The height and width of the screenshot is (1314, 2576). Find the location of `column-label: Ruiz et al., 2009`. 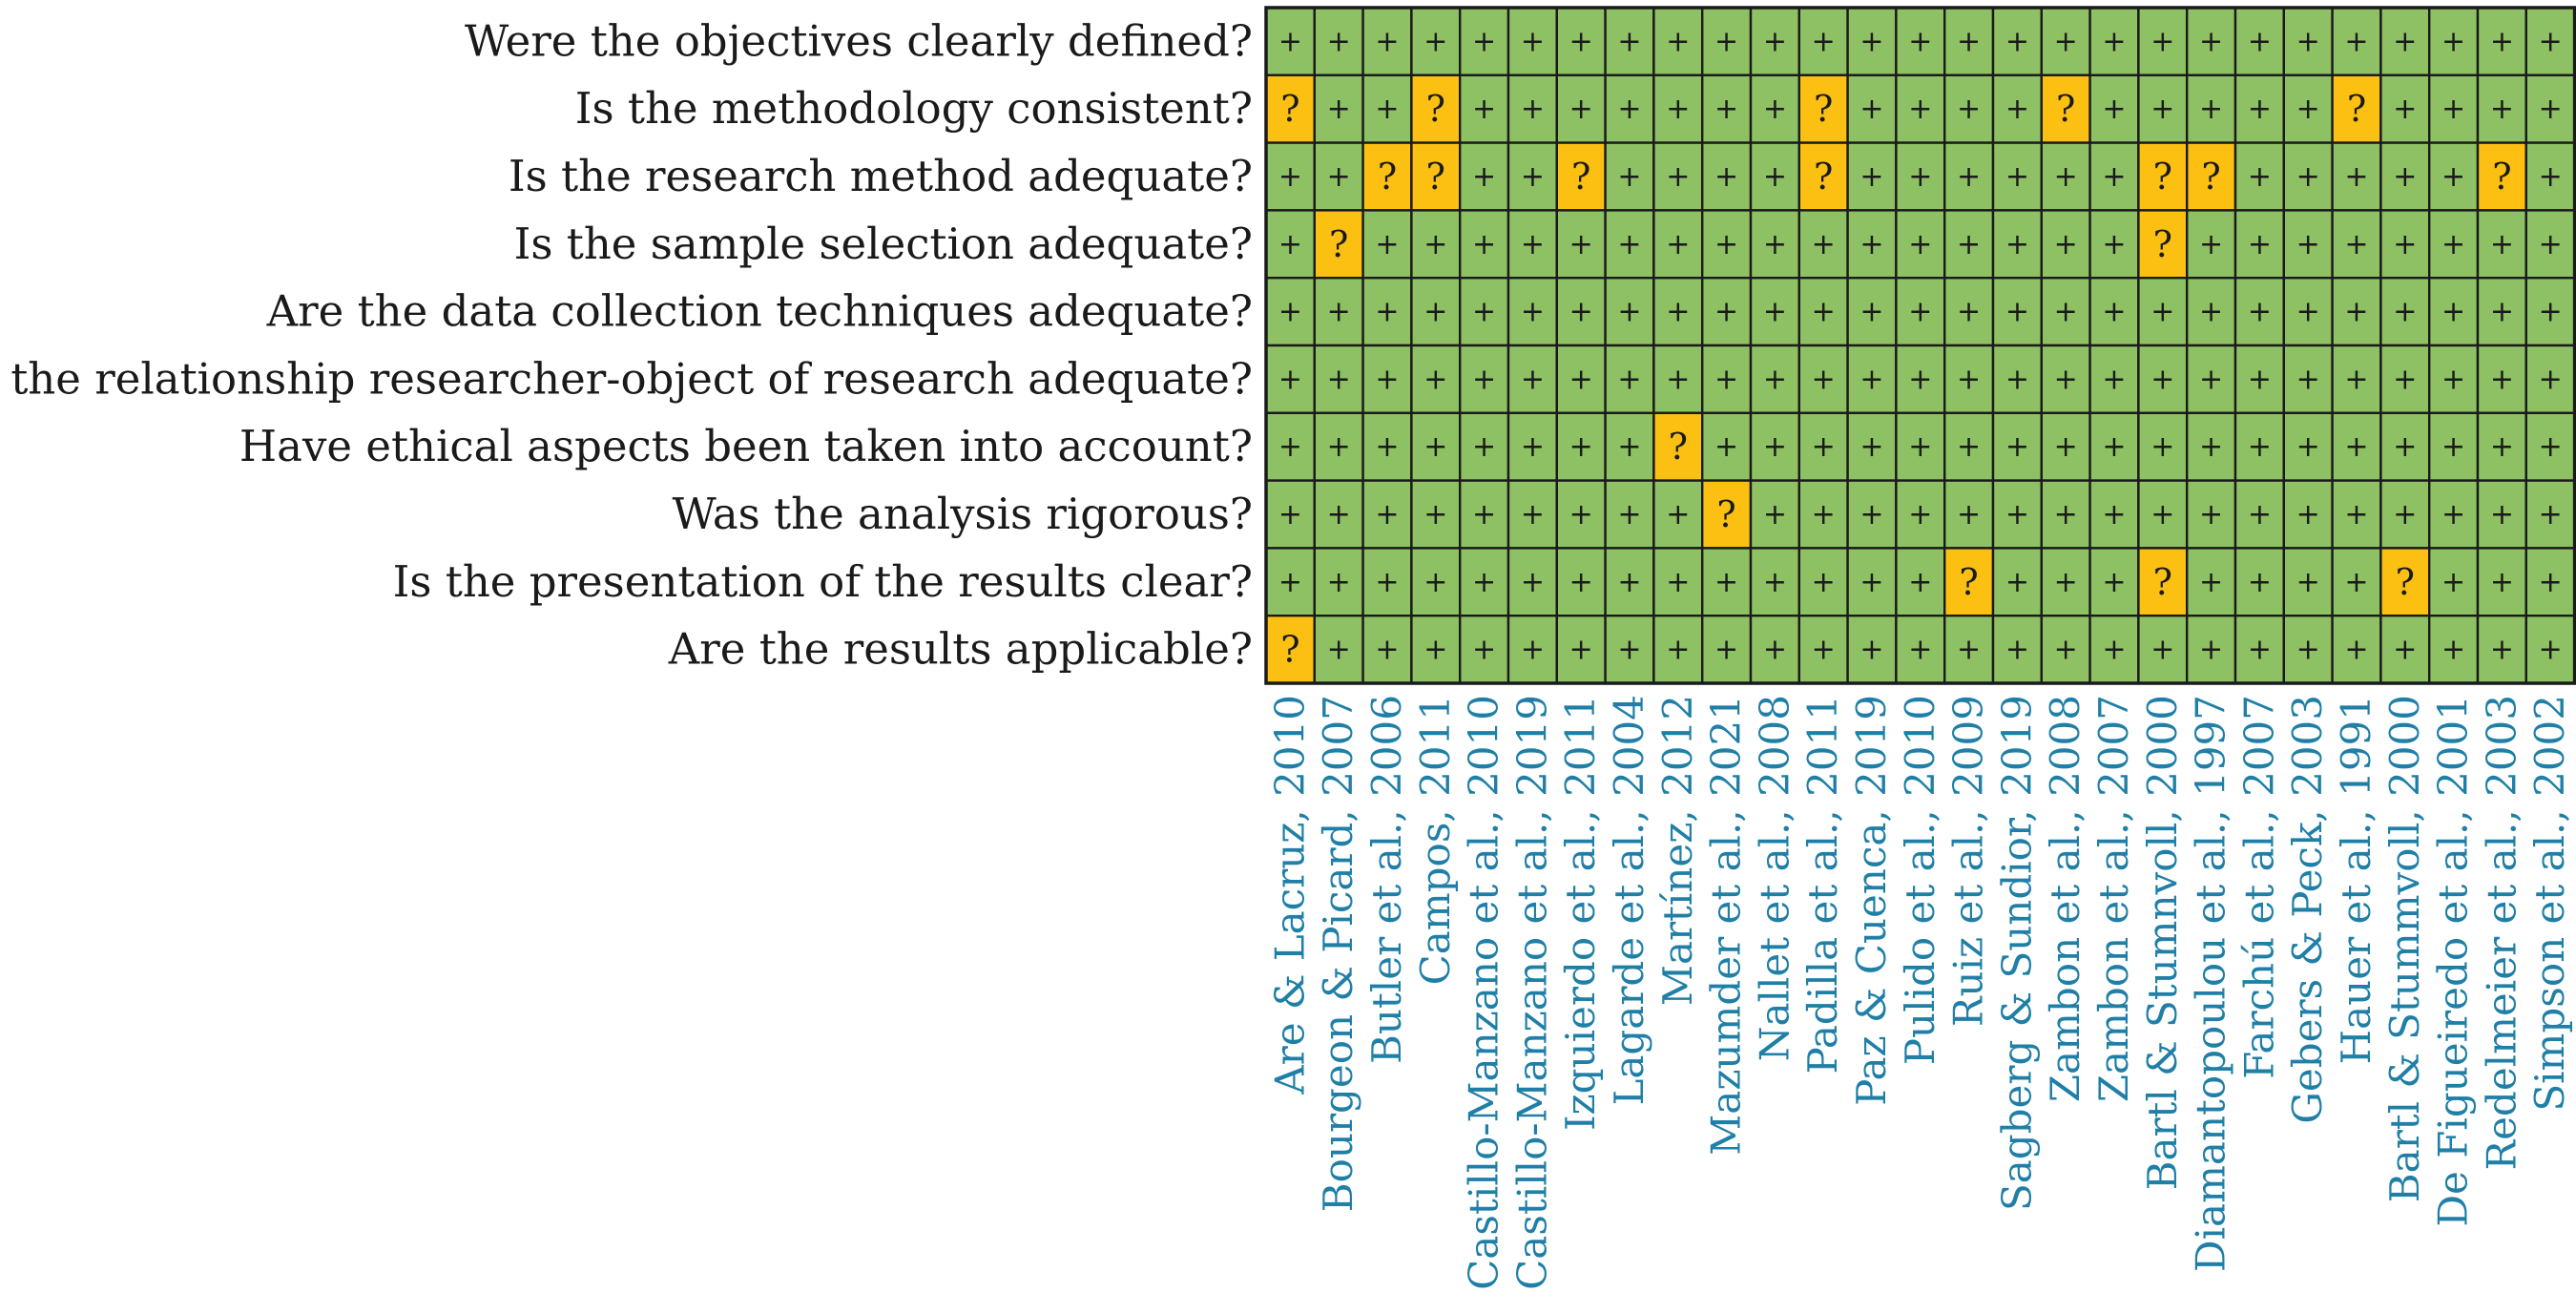

column-label: Ruiz et al., 2009 is located at coordinates (1968, 861).